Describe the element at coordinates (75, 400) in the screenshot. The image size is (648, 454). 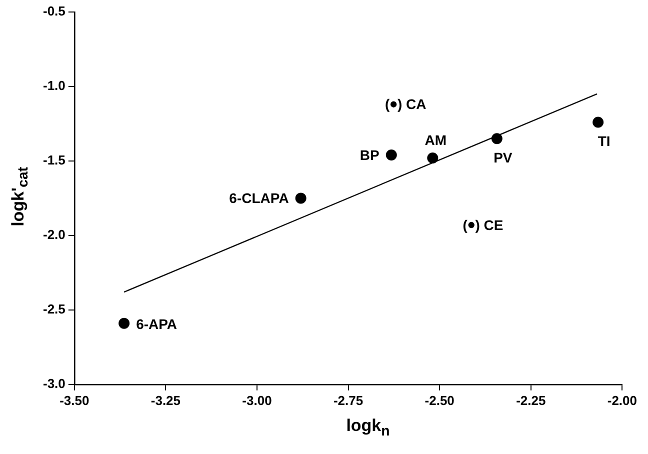
I see `x-tick-label: -3.50` at that location.